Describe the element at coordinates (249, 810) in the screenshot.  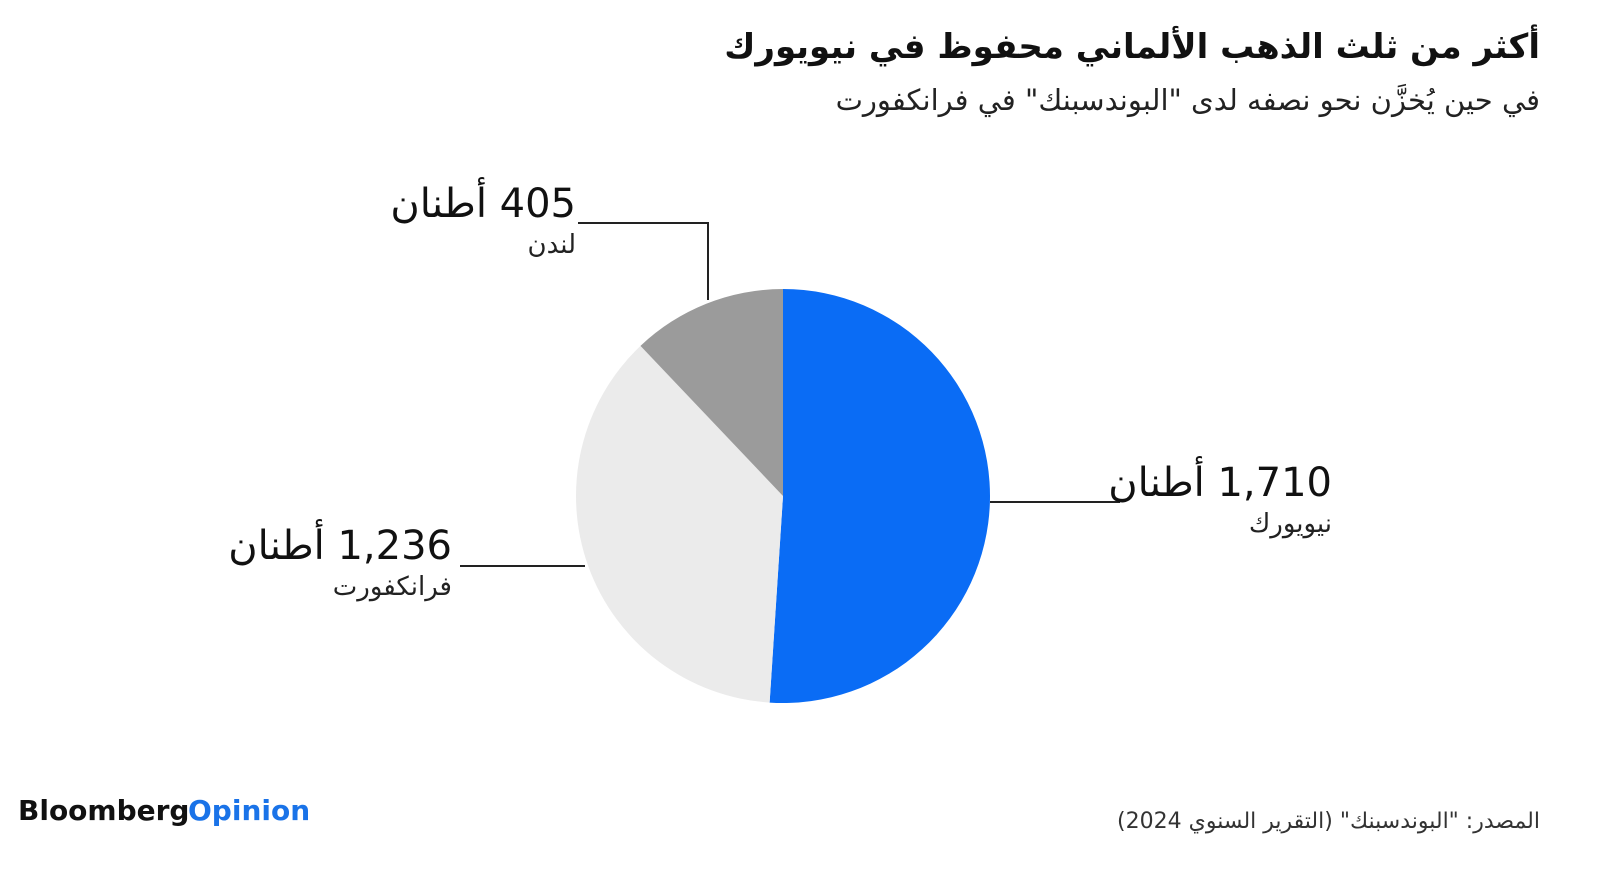
I see `brand-product: Opinion` at that location.